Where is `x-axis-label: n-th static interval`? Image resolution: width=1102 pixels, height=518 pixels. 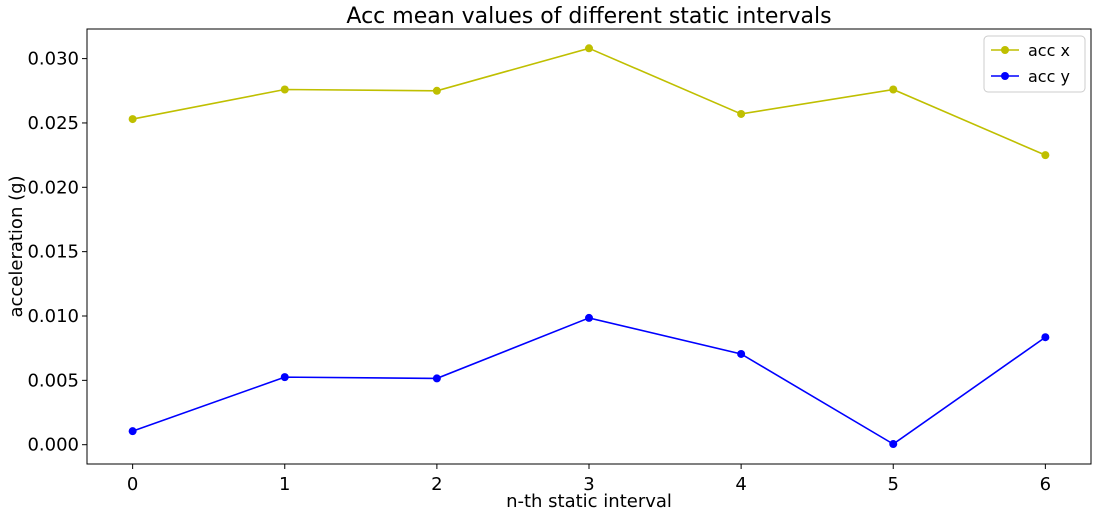
x-axis-label: n-th static interval is located at coordinates (589, 501).